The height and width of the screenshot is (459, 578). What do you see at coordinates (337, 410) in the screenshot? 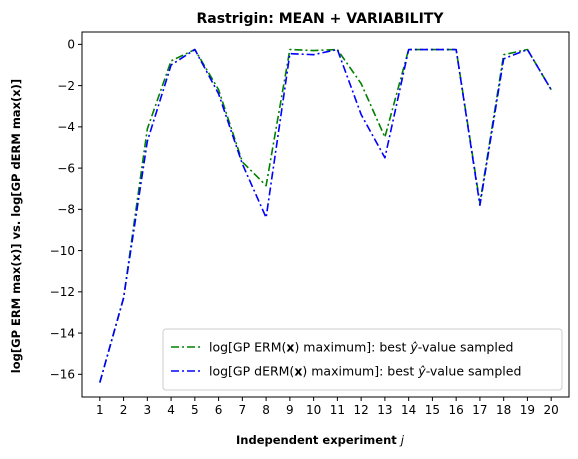
I see `x-tick-label: 11` at bounding box center [337, 410].